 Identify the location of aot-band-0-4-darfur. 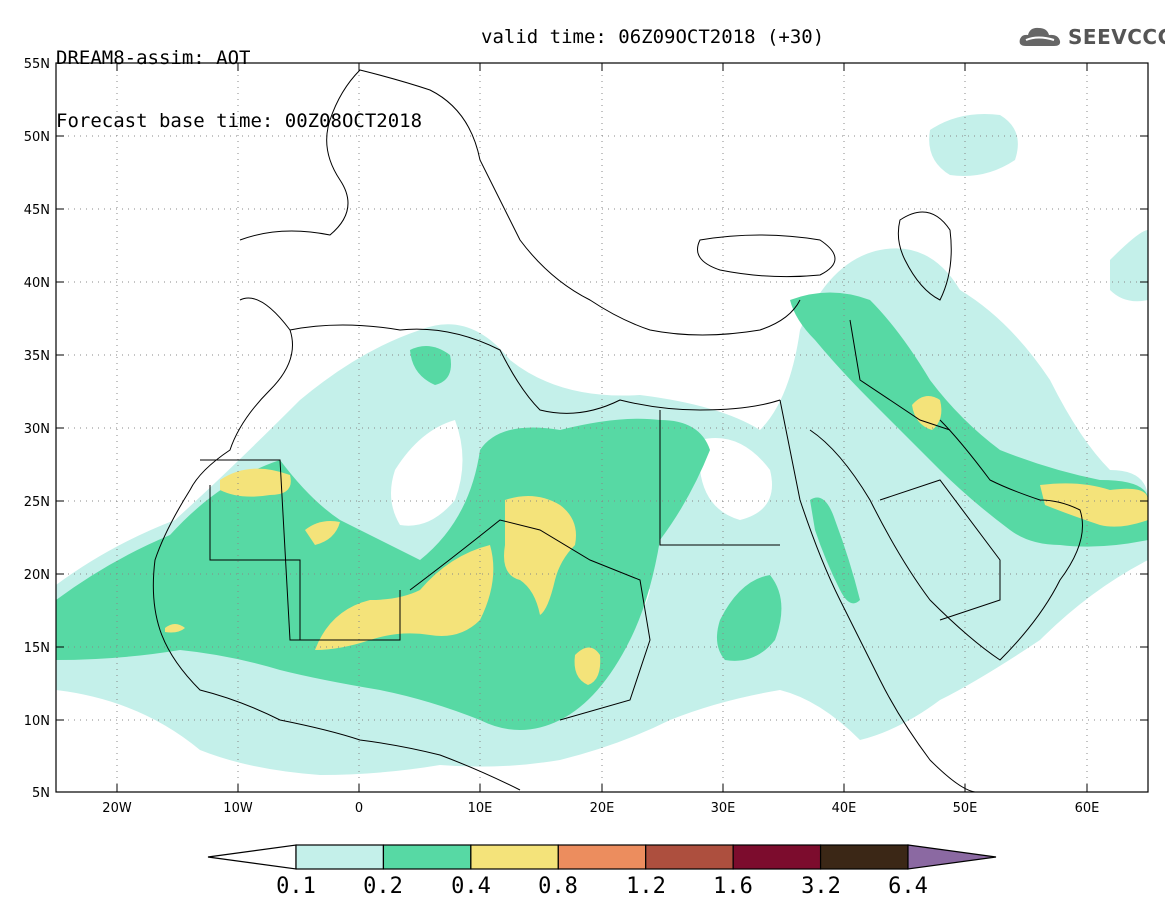
(587, 666).